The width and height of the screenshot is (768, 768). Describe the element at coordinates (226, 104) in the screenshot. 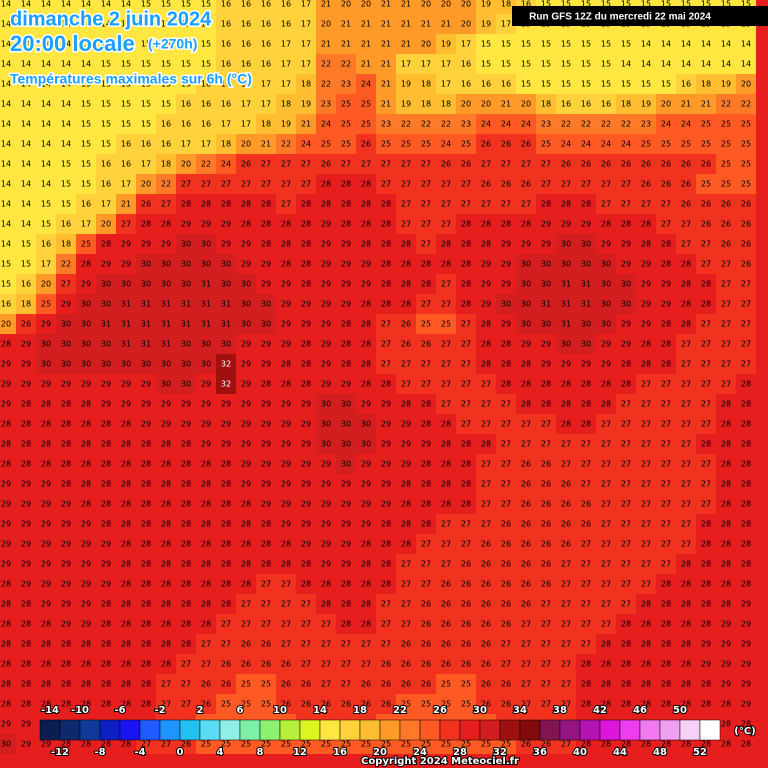

I see `cell-value: 16` at that location.